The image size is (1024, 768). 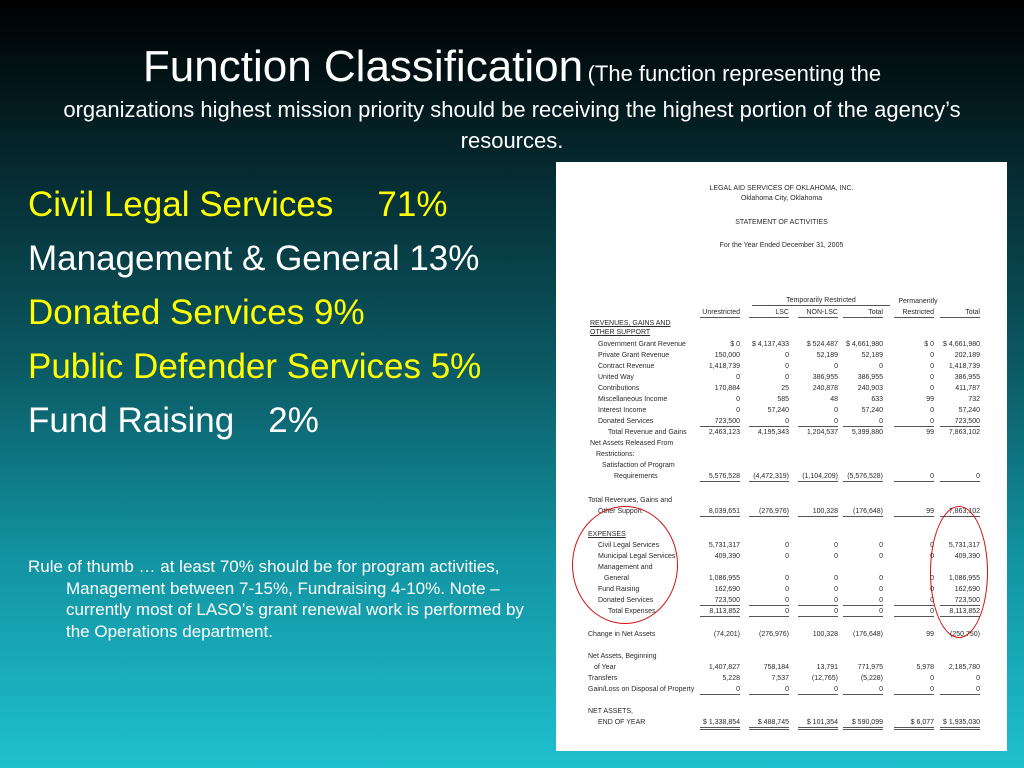 I want to click on doc-revenue-row-cell-3: 240,903, so click(x=870, y=388).